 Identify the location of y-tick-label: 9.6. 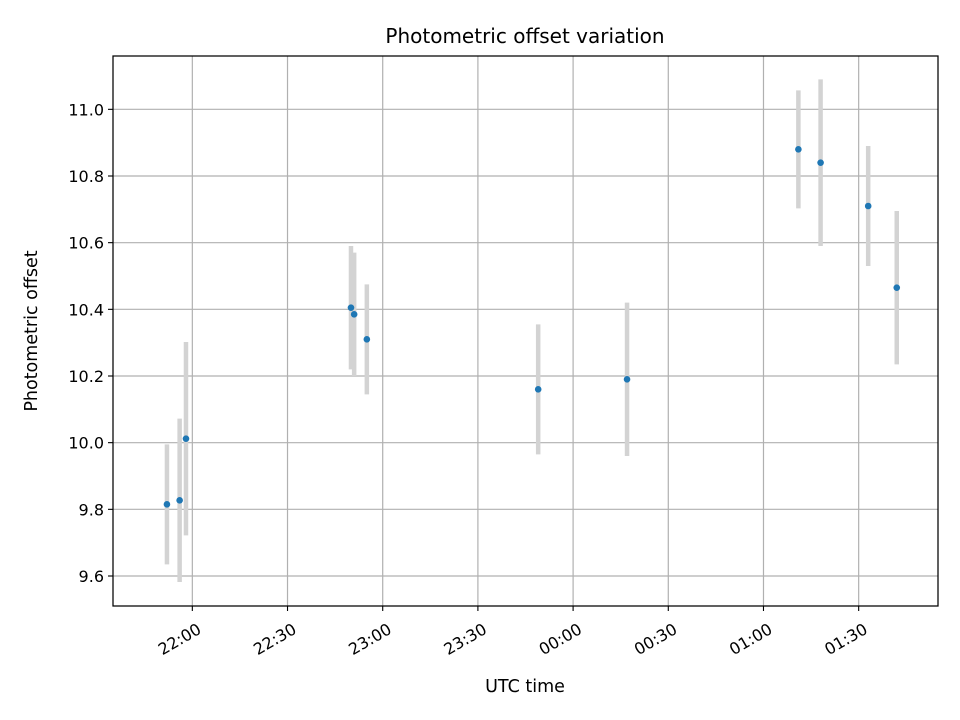
(91, 576).